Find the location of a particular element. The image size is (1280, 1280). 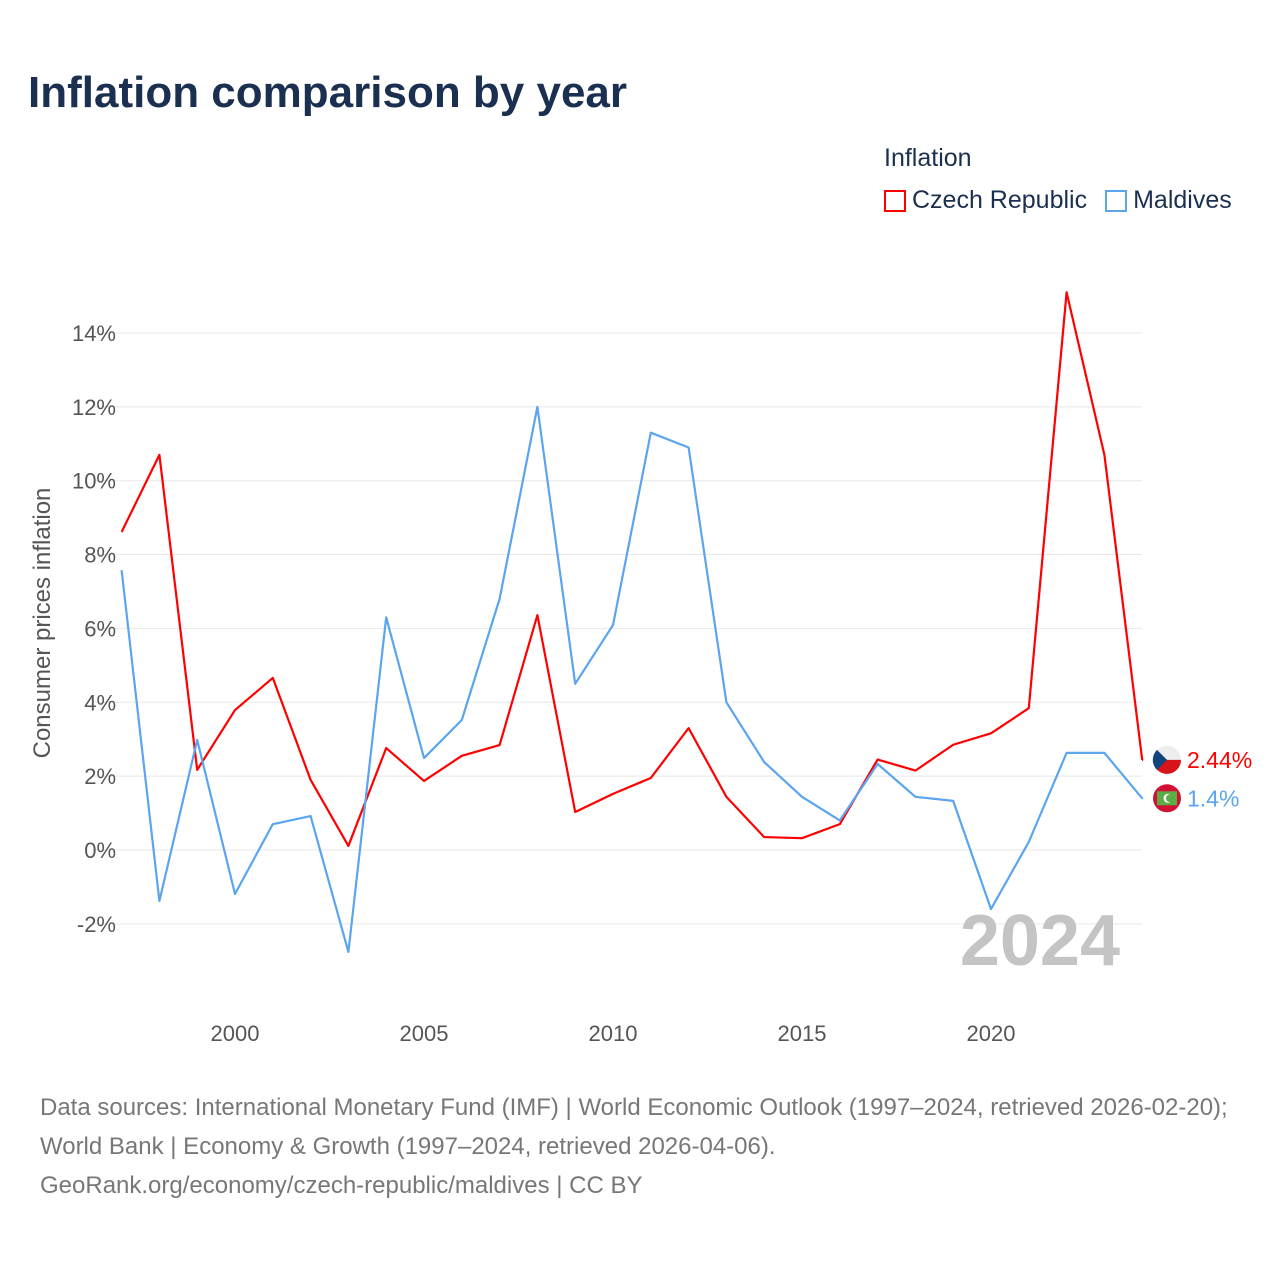

czech-flag-icon is located at coordinates (1166, 759).